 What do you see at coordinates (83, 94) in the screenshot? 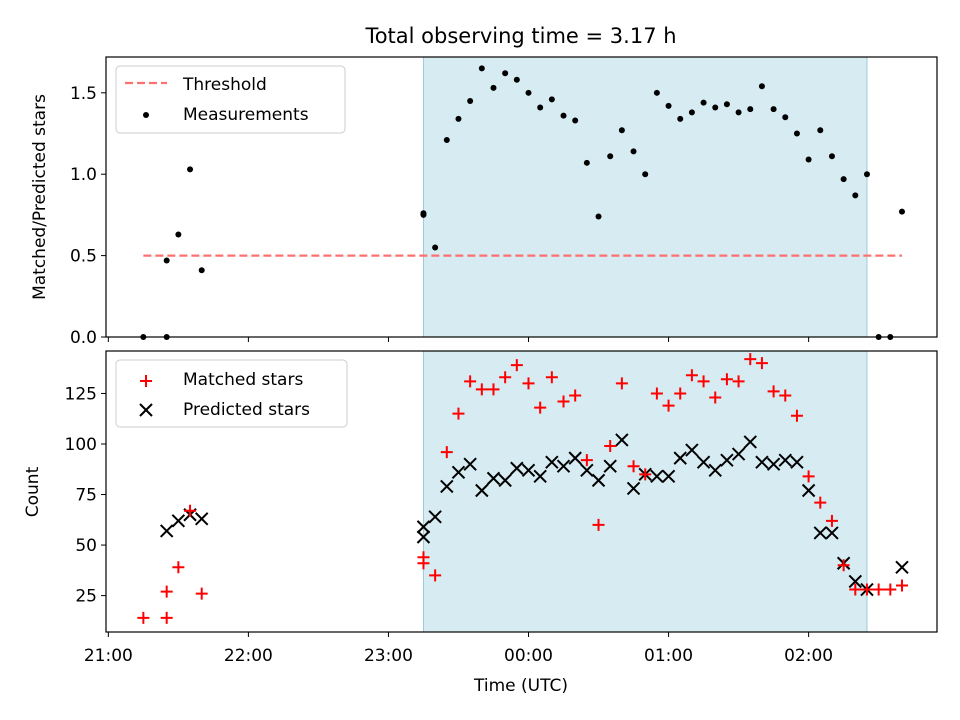
I see `y-tick-label: 1.5` at bounding box center [83, 94].